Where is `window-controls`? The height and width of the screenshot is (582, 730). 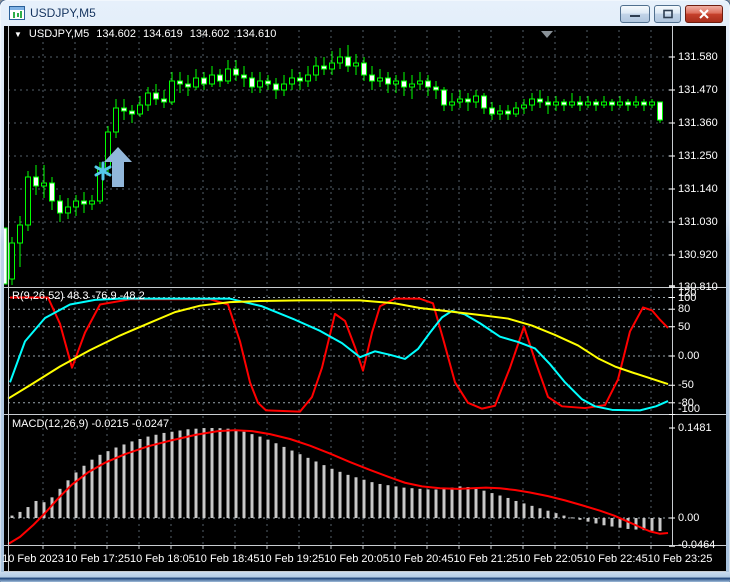
window-controls is located at coordinates (671, 14).